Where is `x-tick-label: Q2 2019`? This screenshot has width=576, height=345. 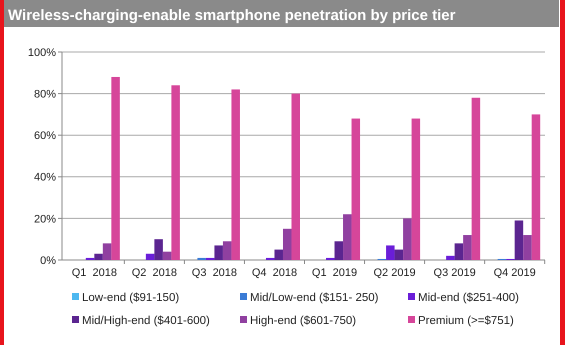 x-tick-label: Q2 2019 is located at coordinates (394, 273).